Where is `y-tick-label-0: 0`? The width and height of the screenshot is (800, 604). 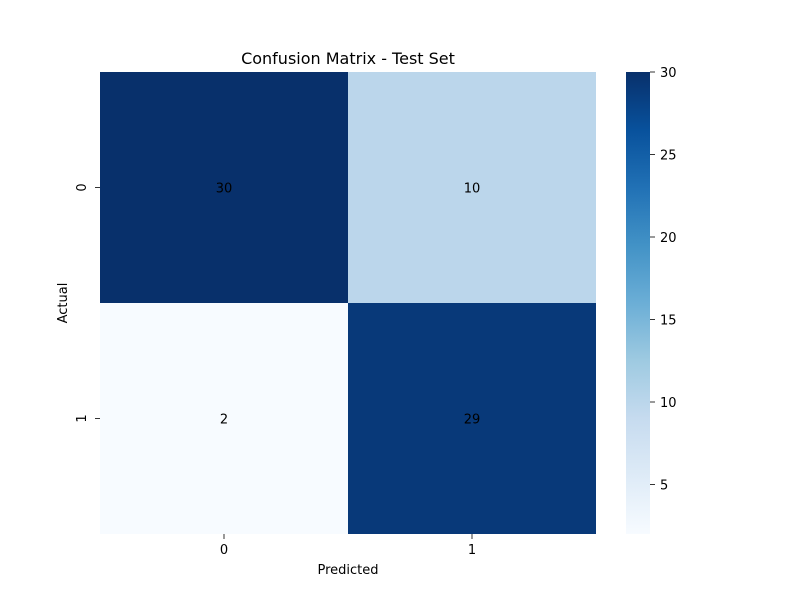
y-tick-label-0: 0 is located at coordinates (82, 187).